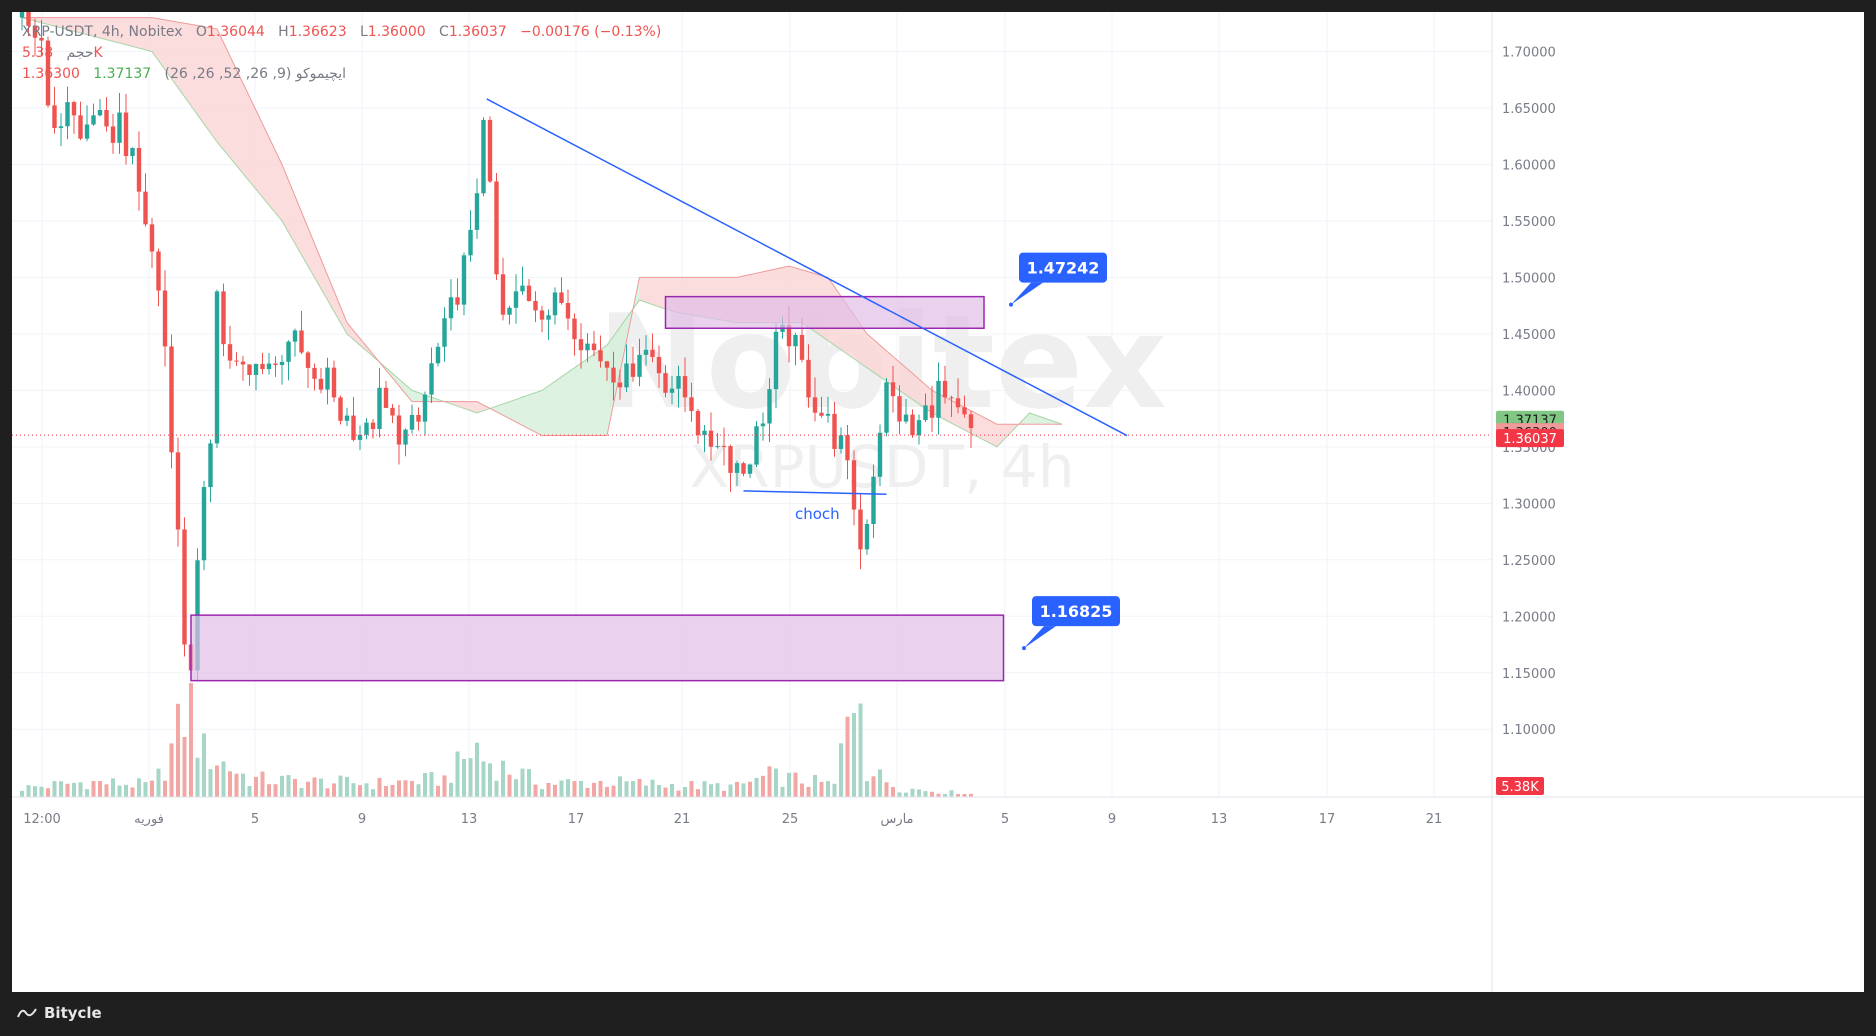  I want to click on price-tick-label: 1.30000, so click(1529, 504).